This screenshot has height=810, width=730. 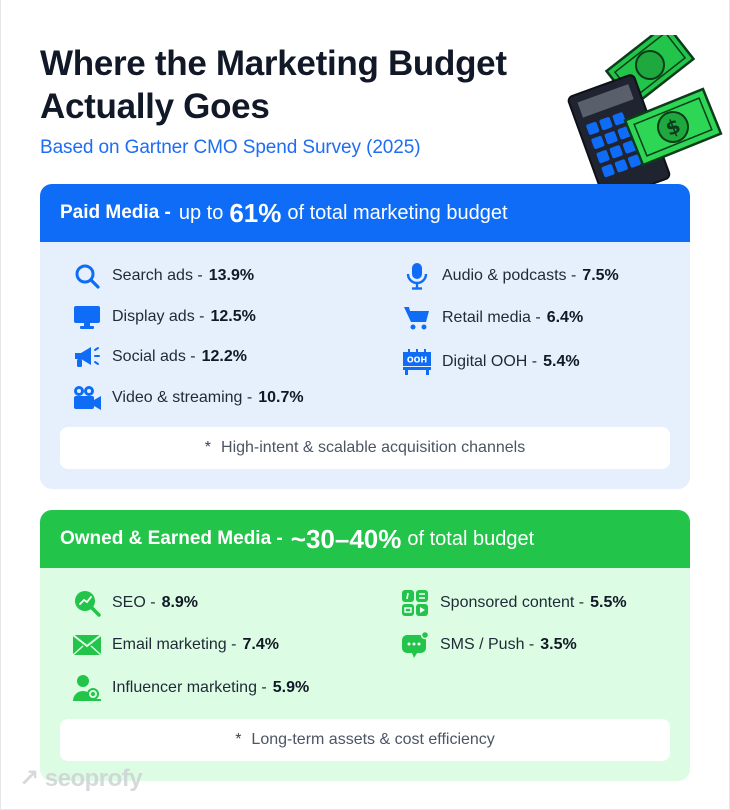 I want to click on seoprofy-logo: ↗ seoprofy, so click(x=81, y=778).